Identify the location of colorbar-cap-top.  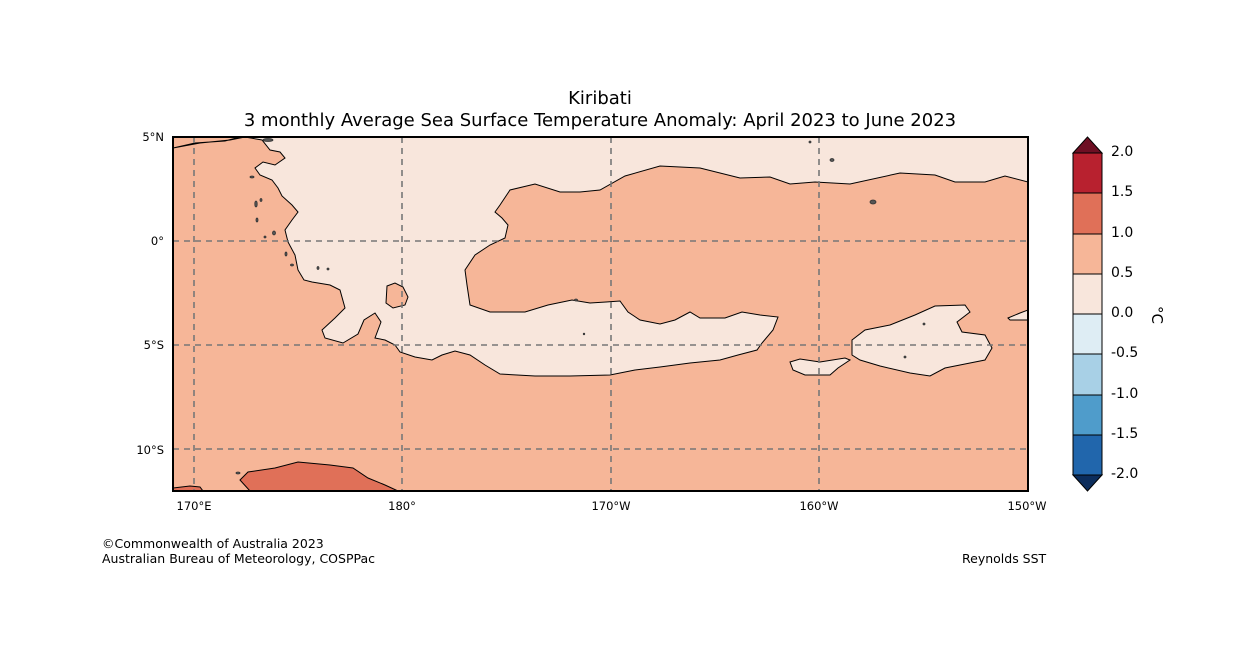
(1087, 145).